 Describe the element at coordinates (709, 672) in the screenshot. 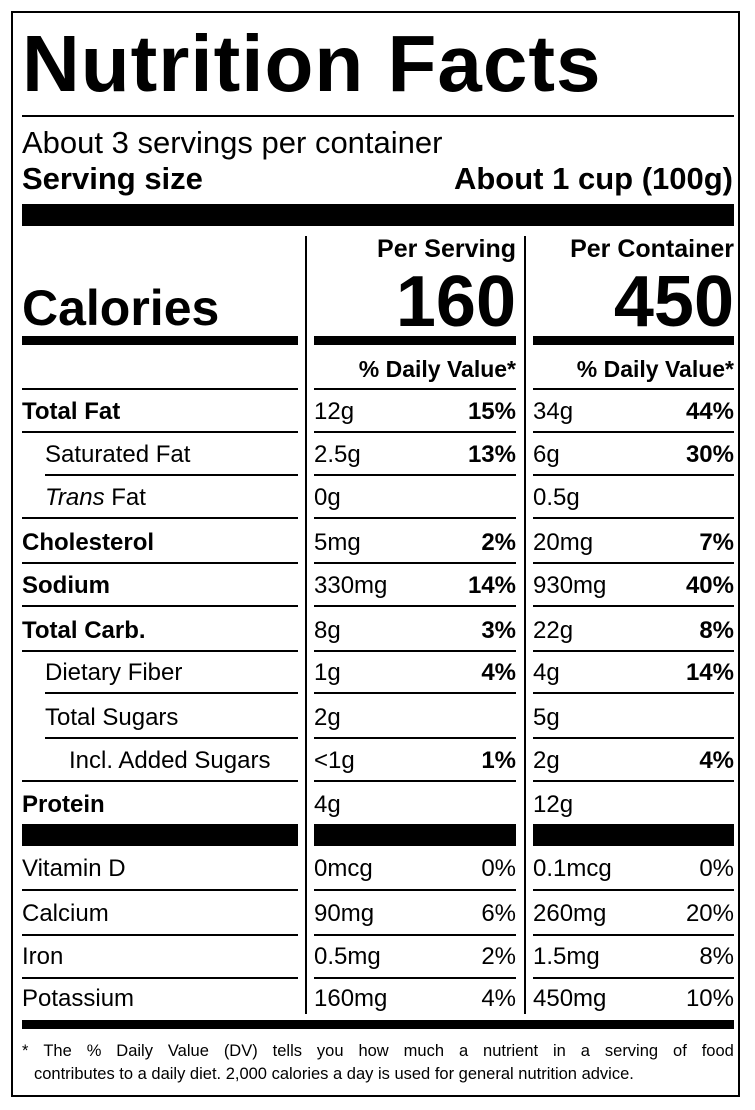

I see `container-daily-value: 14%` at that location.